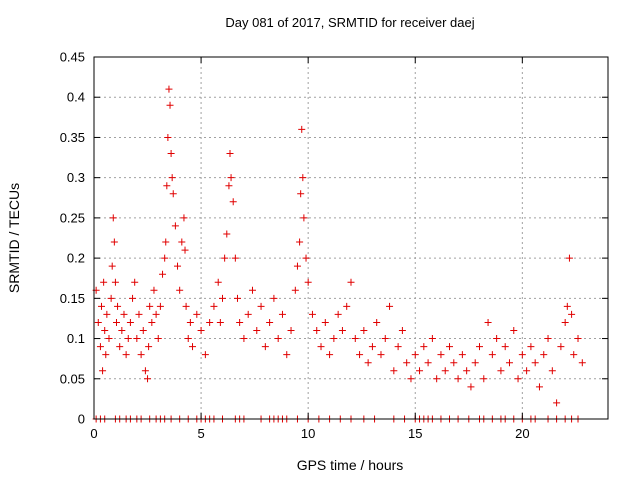 The image size is (640, 480). I want to click on y-axis-label: SRMTID / TECUs, so click(14, 238).